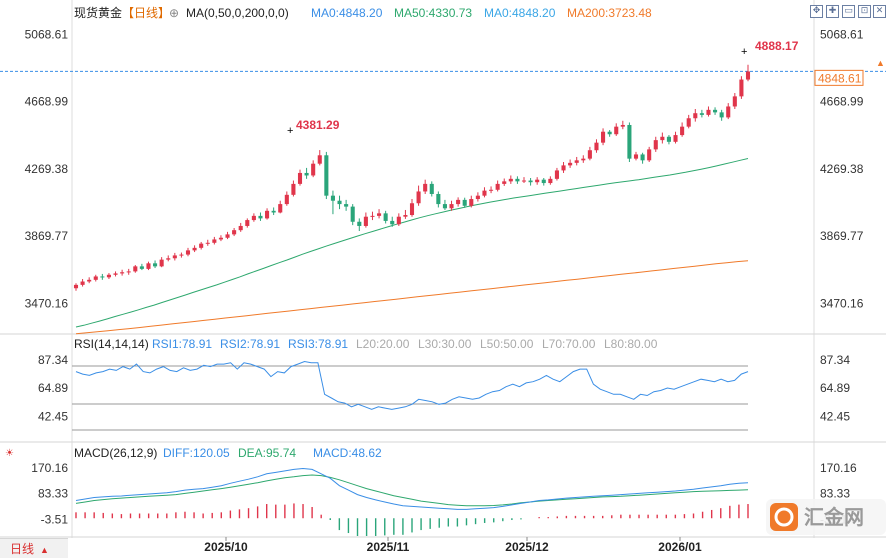 The height and width of the screenshot is (560, 886). What do you see at coordinates (838, 468) in the screenshot?
I see `macd-tick-right: 170.16` at bounding box center [838, 468].